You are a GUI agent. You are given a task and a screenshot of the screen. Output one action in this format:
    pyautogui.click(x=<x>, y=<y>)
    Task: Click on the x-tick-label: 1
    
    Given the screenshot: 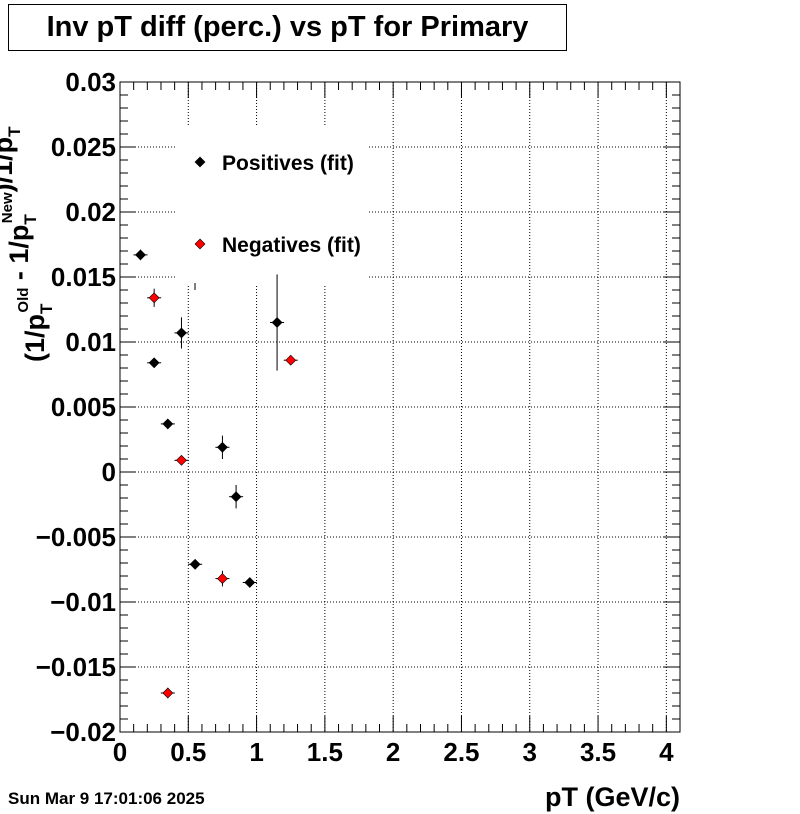 What is the action you would take?
    pyautogui.click(x=256, y=752)
    